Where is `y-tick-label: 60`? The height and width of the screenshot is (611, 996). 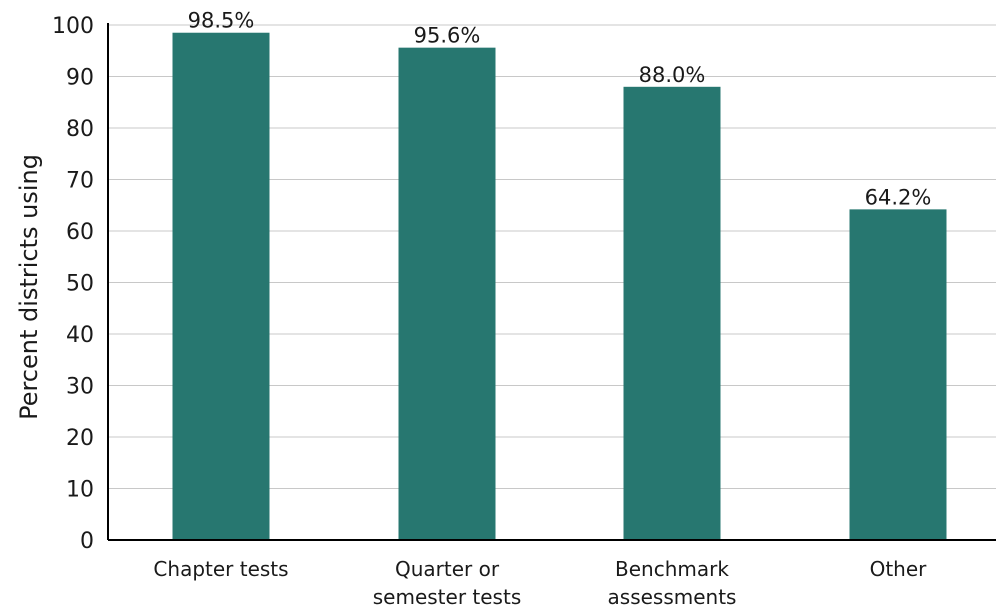
y-tick-label: 60 is located at coordinates (80, 232).